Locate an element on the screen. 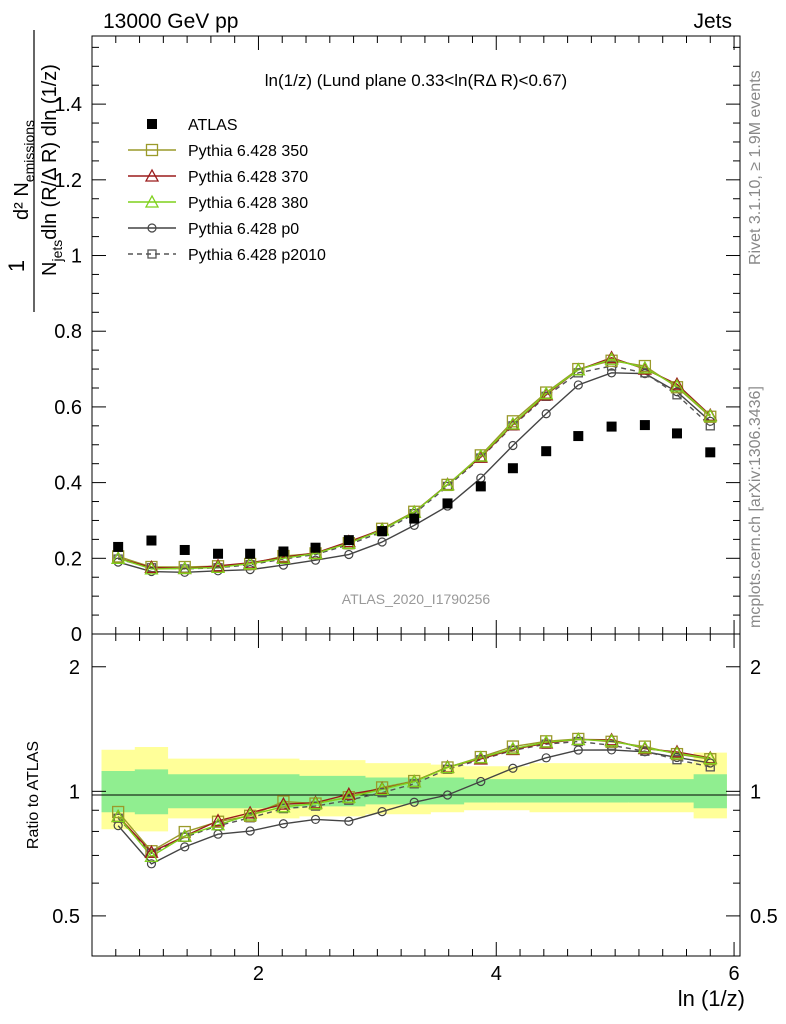 The height and width of the screenshot is (1024, 786). legend-label: Pythia 6.428 p2010 is located at coordinates (257, 255).